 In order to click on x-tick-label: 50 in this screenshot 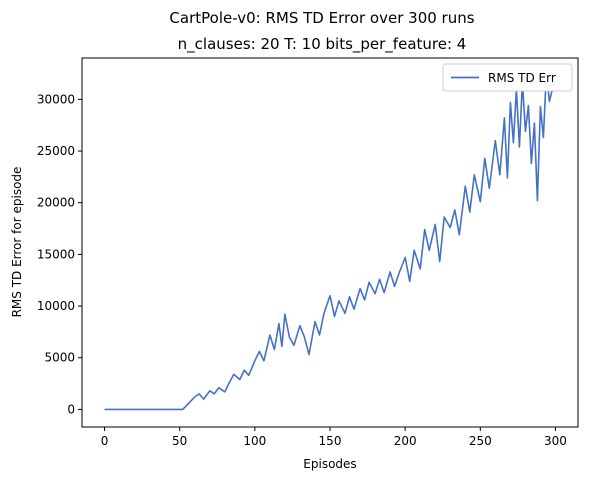, I will do `click(179, 441)`.